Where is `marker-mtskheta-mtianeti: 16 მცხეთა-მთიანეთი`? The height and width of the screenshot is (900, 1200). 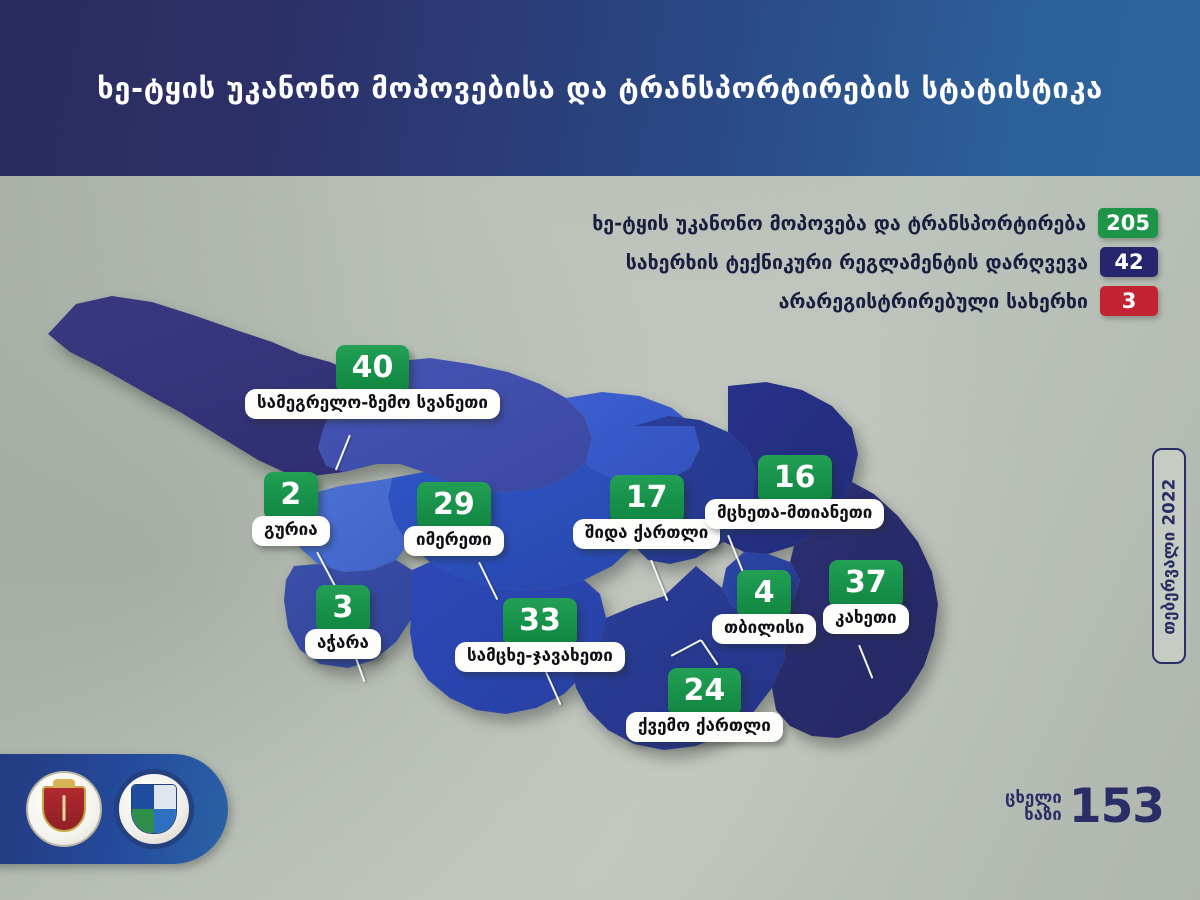 marker-mtskheta-mtianeti: 16 მცხეთა-მთიანეთი is located at coordinates (795, 492).